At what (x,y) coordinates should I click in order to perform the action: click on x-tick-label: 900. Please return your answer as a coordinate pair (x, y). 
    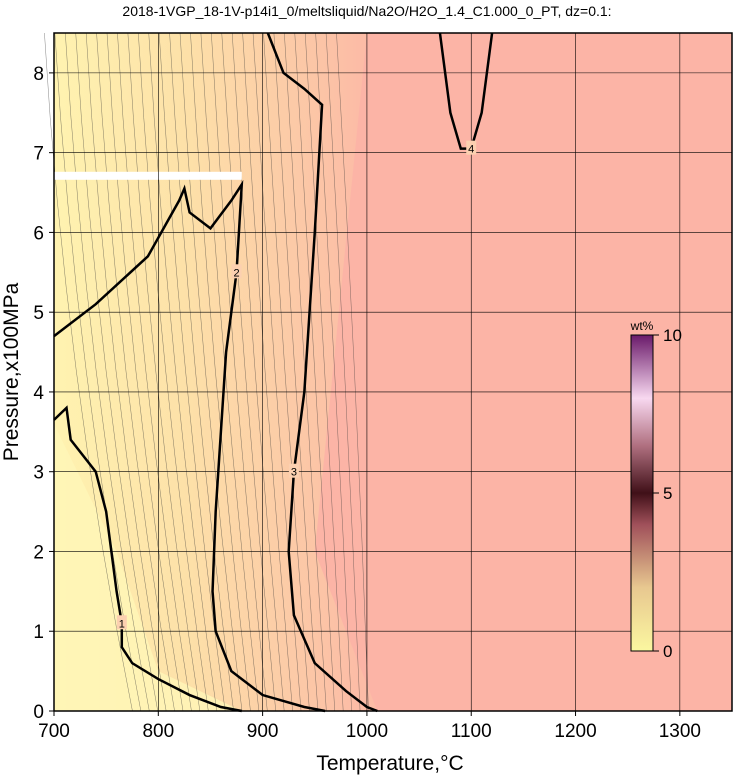
    Looking at the image, I should click on (263, 731).